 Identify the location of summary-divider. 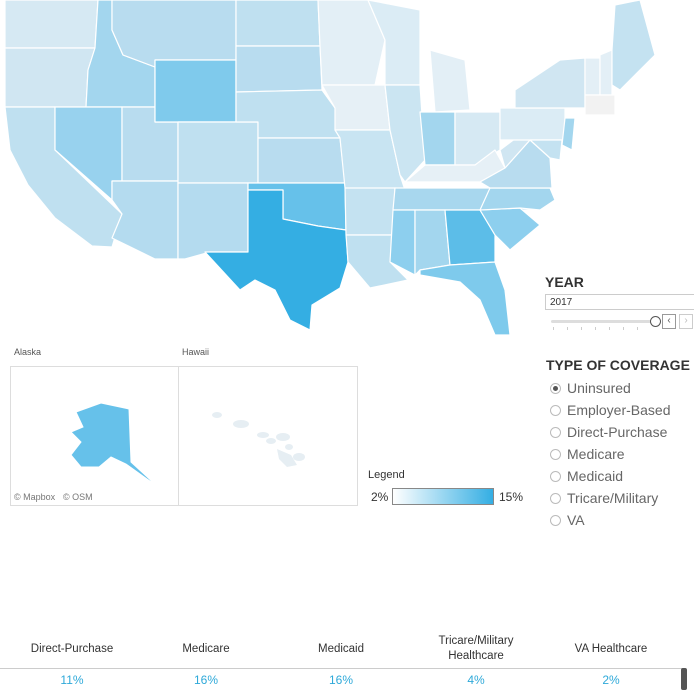
(342, 668).